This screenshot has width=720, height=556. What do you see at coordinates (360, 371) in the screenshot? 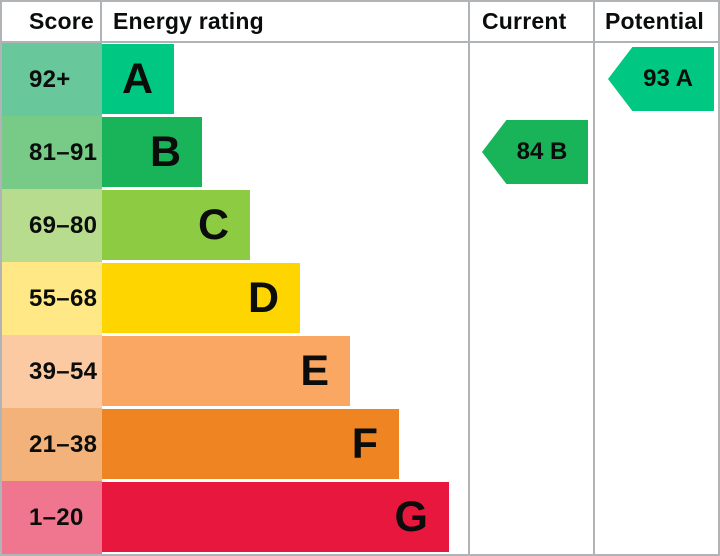
I see `band-row-e: 39–54 E` at bounding box center [360, 371].